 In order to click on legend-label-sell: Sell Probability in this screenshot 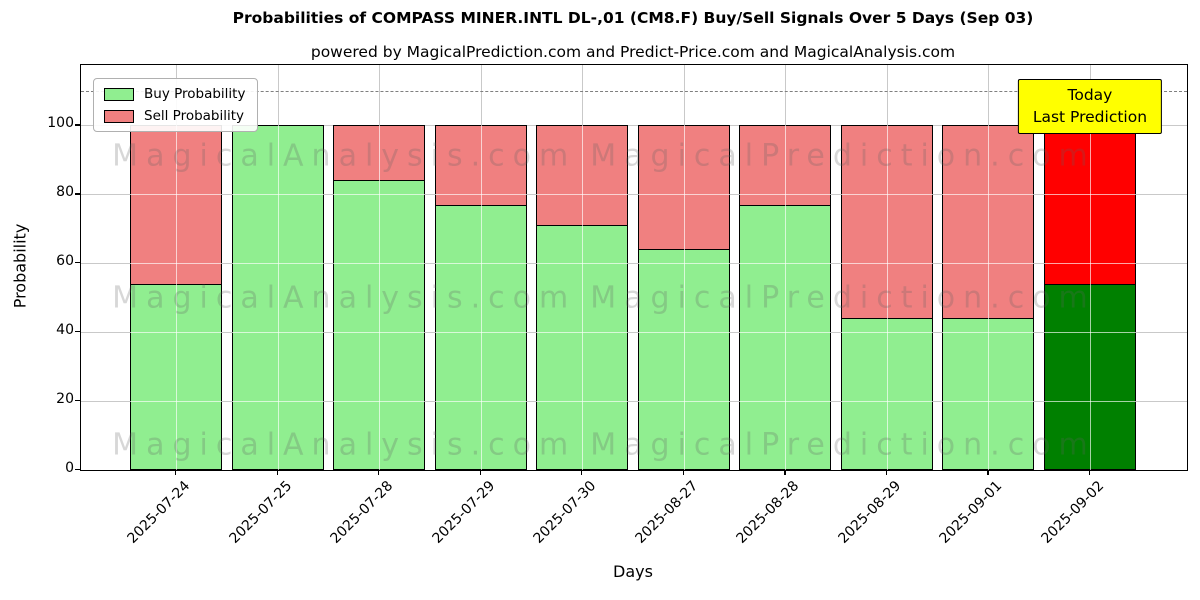, I will do `click(194, 116)`.